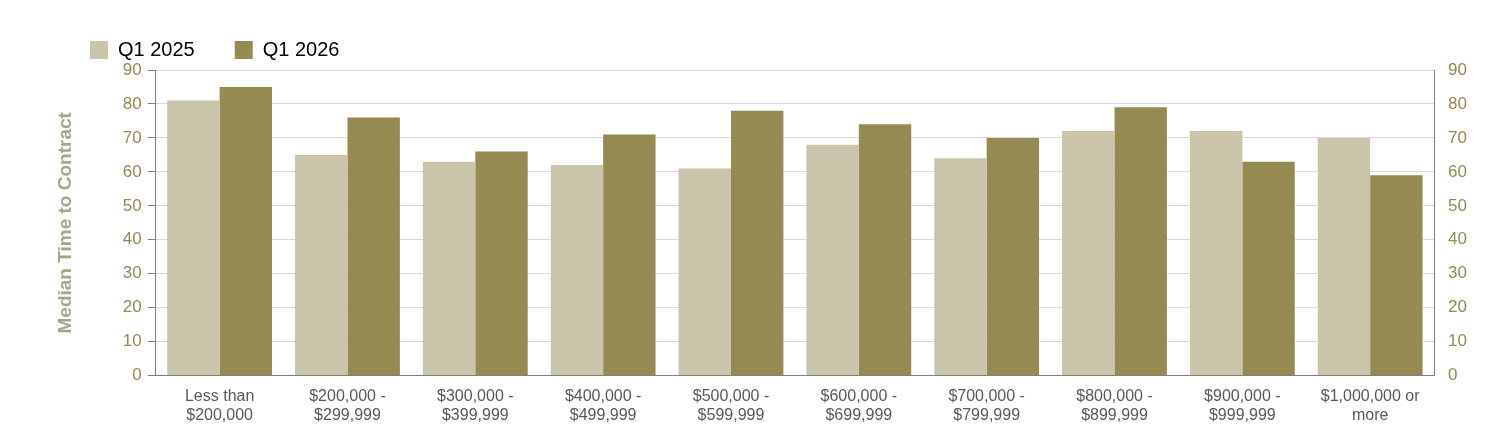 The height and width of the screenshot is (428, 1493). Describe the element at coordinates (132, 205) in the screenshot. I see `y-tick-label: 50` at that location.